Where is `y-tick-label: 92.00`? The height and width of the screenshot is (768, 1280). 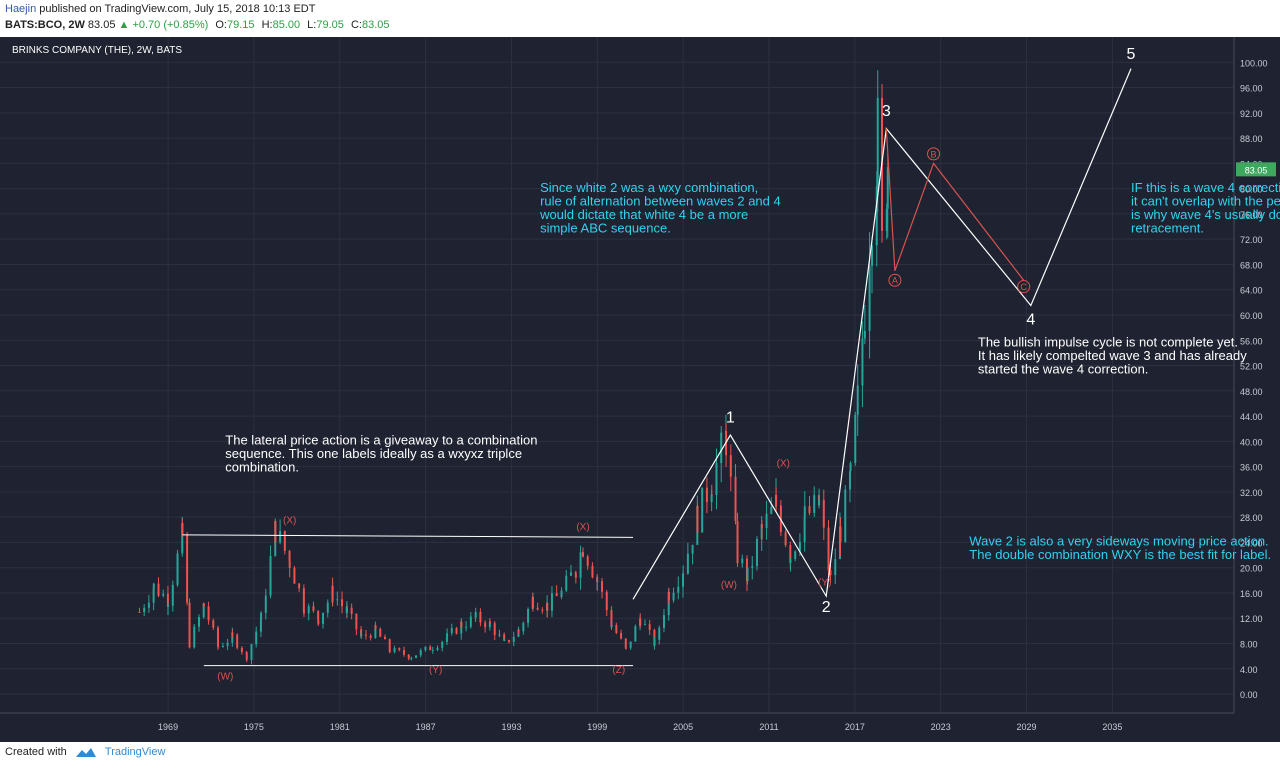 y-tick-label: 92.00 is located at coordinates (1251, 114).